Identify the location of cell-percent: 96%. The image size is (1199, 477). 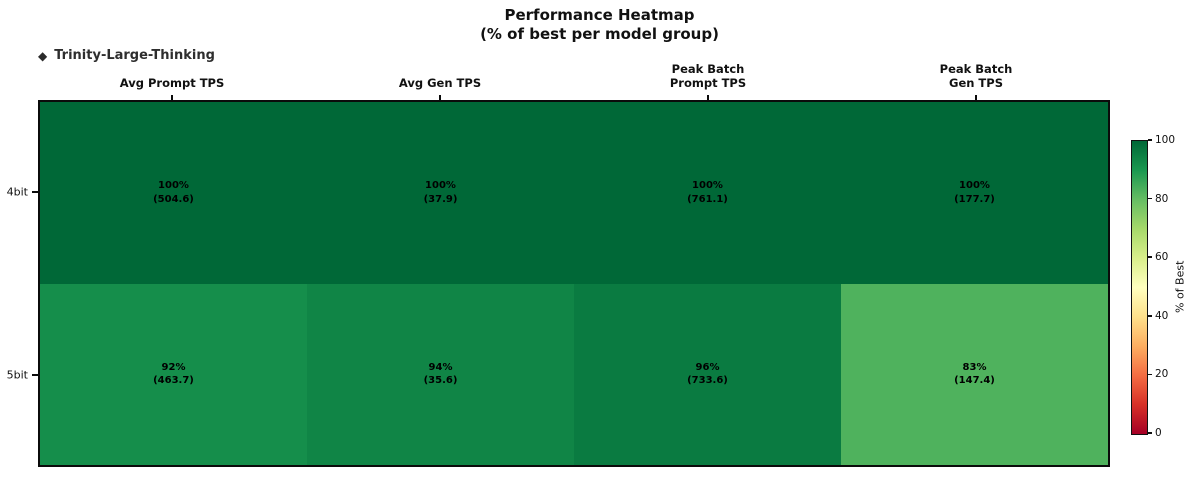
(707, 367).